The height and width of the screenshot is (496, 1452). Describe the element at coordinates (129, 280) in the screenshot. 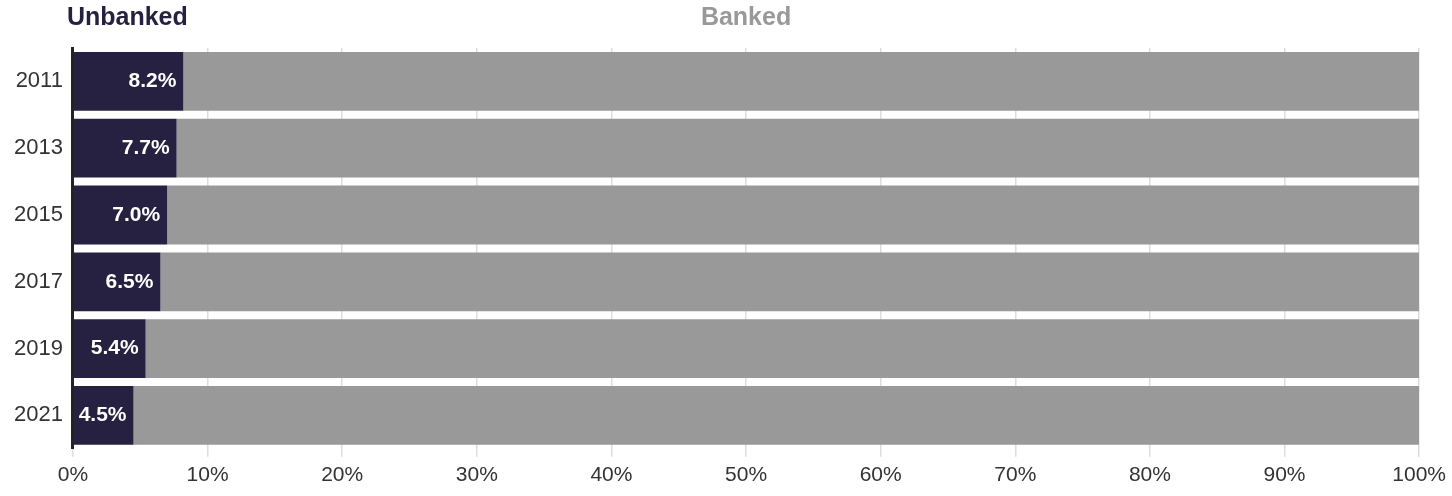

I see `data-label: 6.5%` at that location.